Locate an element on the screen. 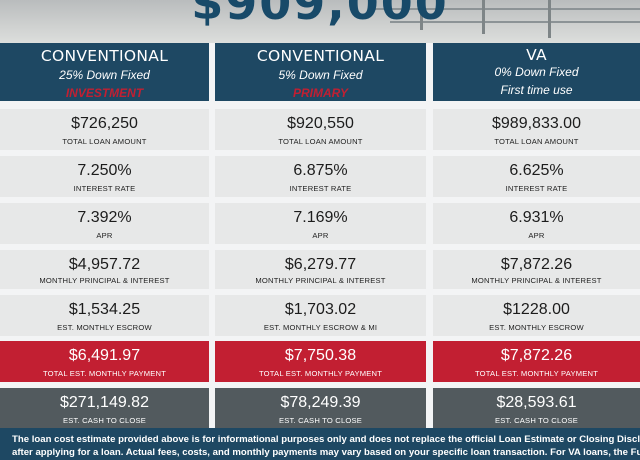 The image size is (640, 460). occupancy-tag: INVESTMENT is located at coordinates (104, 93).